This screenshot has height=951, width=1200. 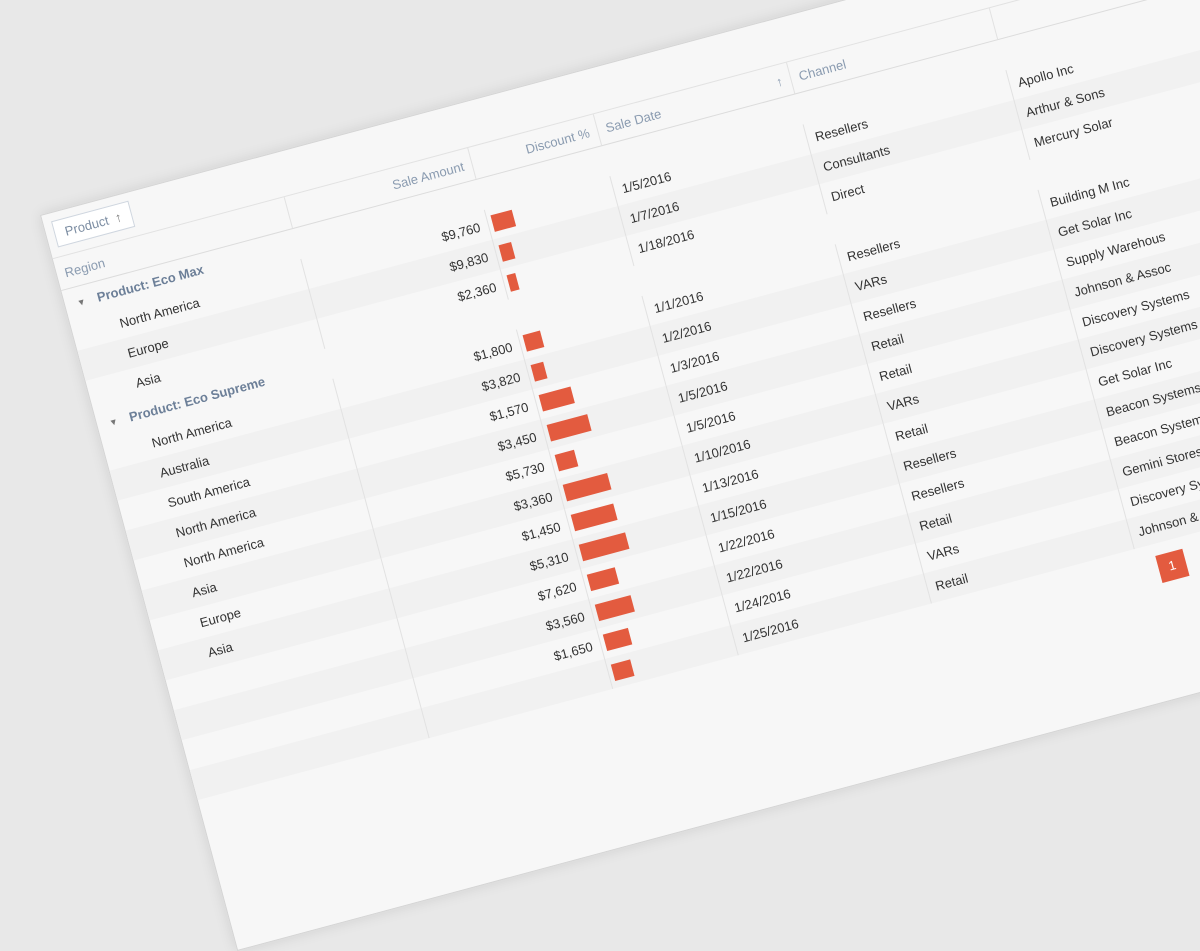 I want to click on group-chip-product: Product ↑, so click(x=93, y=224).